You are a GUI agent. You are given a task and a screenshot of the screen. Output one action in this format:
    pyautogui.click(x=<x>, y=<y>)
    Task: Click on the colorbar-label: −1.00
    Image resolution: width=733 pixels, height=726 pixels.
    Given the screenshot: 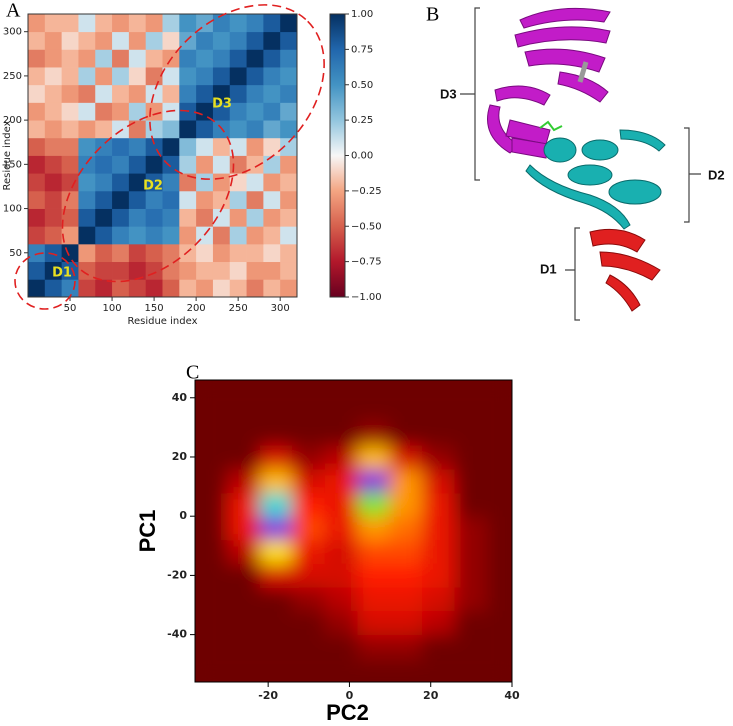 What is the action you would take?
    pyautogui.click(x=366, y=297)
    